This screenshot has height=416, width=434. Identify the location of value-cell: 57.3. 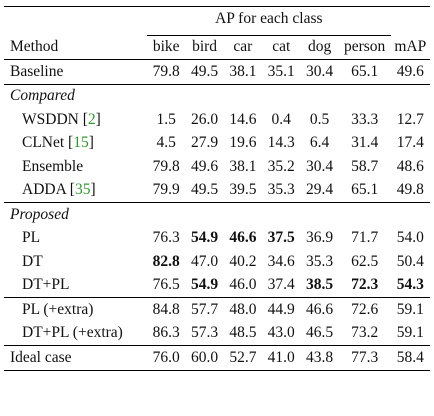
(204, 333).